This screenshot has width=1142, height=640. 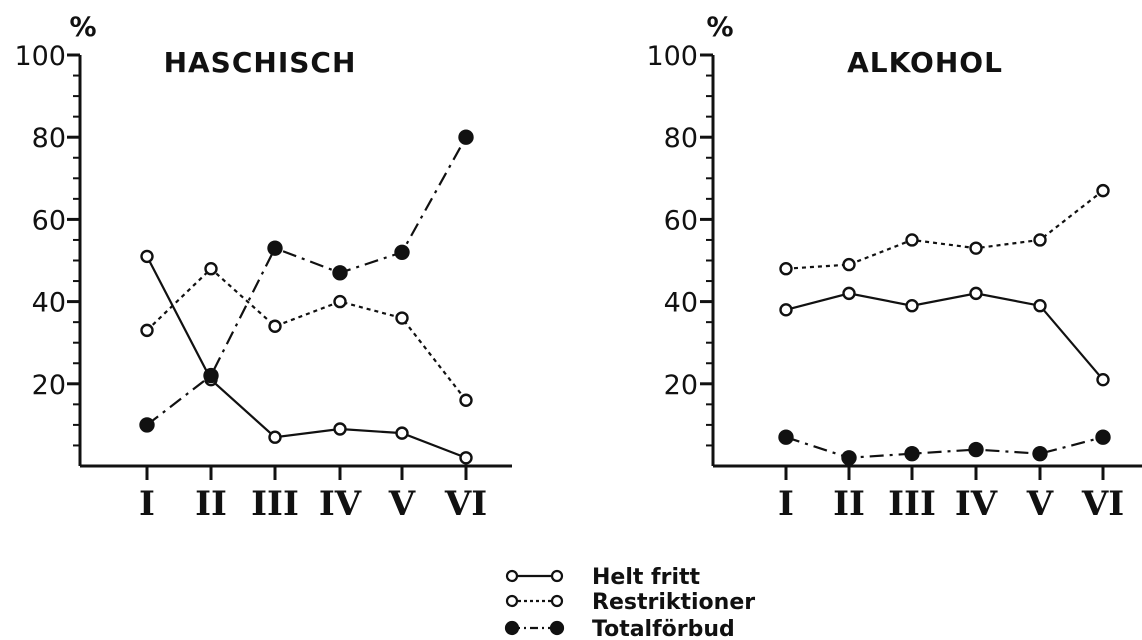 I want to click on chart-title: HASCHISCH, so click(x=260, y=62).